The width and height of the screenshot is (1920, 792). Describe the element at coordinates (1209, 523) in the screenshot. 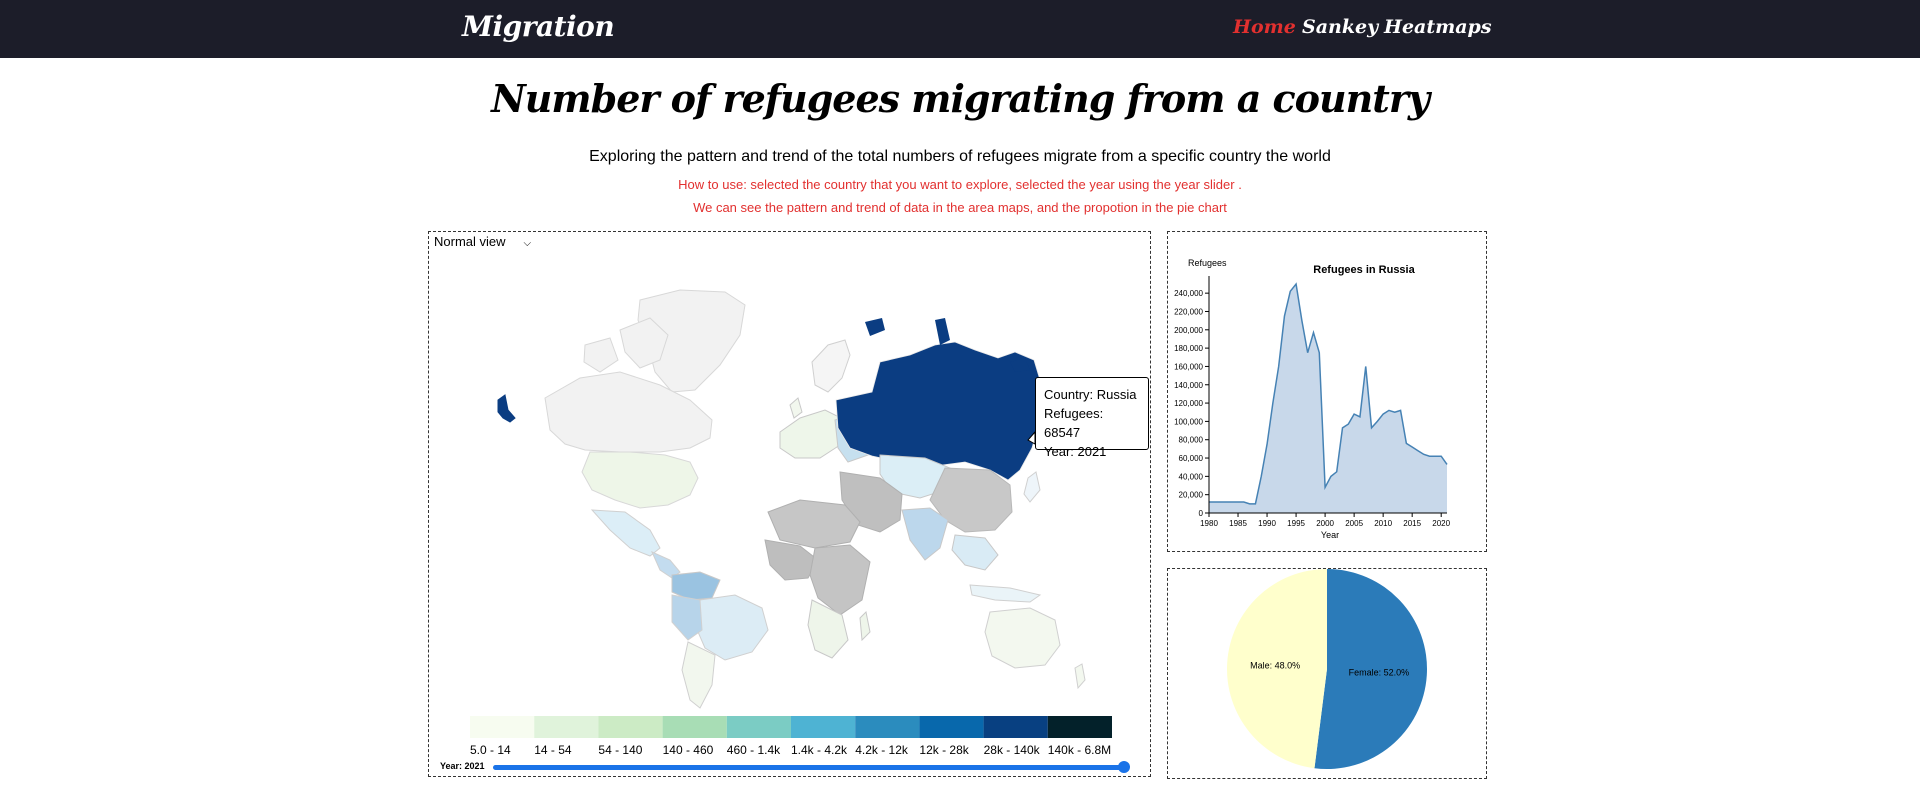

I see `x-tick-label: 1980` at that location.